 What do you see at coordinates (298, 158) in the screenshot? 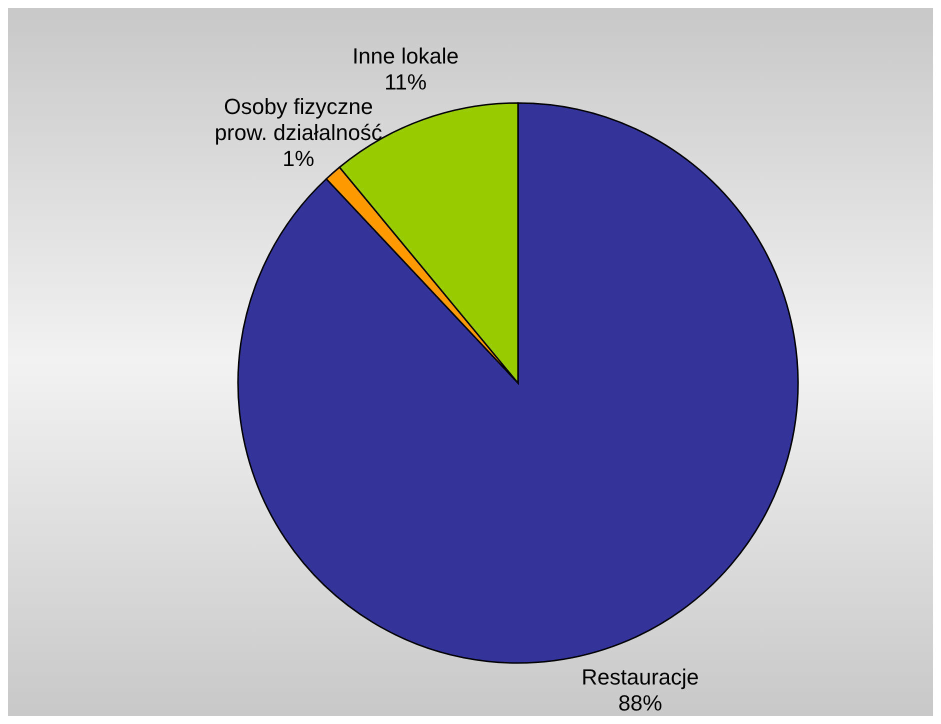
I see `data-label: 1%` at bounding box center [298, 158].